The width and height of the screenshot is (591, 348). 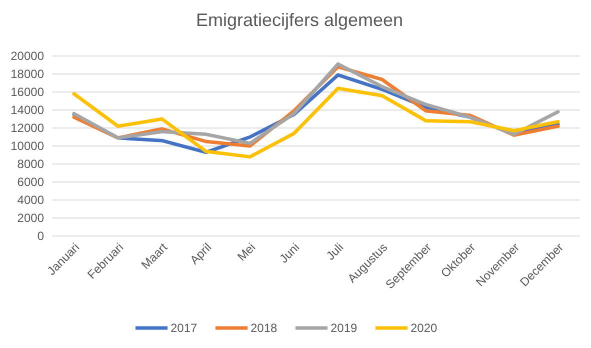 What do you see at coordinates (300, 20) in the screenshot?
I see `chart-title: Emigratiecijfers algemeen` at bounding box center [300, 20].